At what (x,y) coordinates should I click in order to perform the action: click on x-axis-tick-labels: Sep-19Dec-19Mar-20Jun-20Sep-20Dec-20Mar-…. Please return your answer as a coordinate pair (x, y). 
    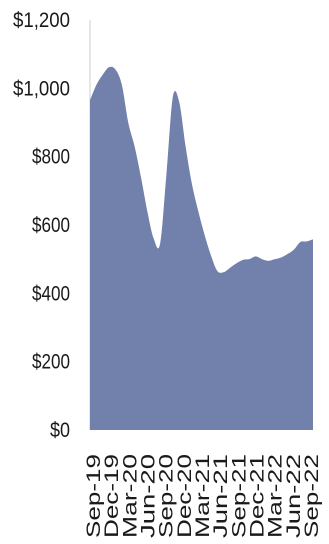
    Looking at the image, I should click on (203, 496).